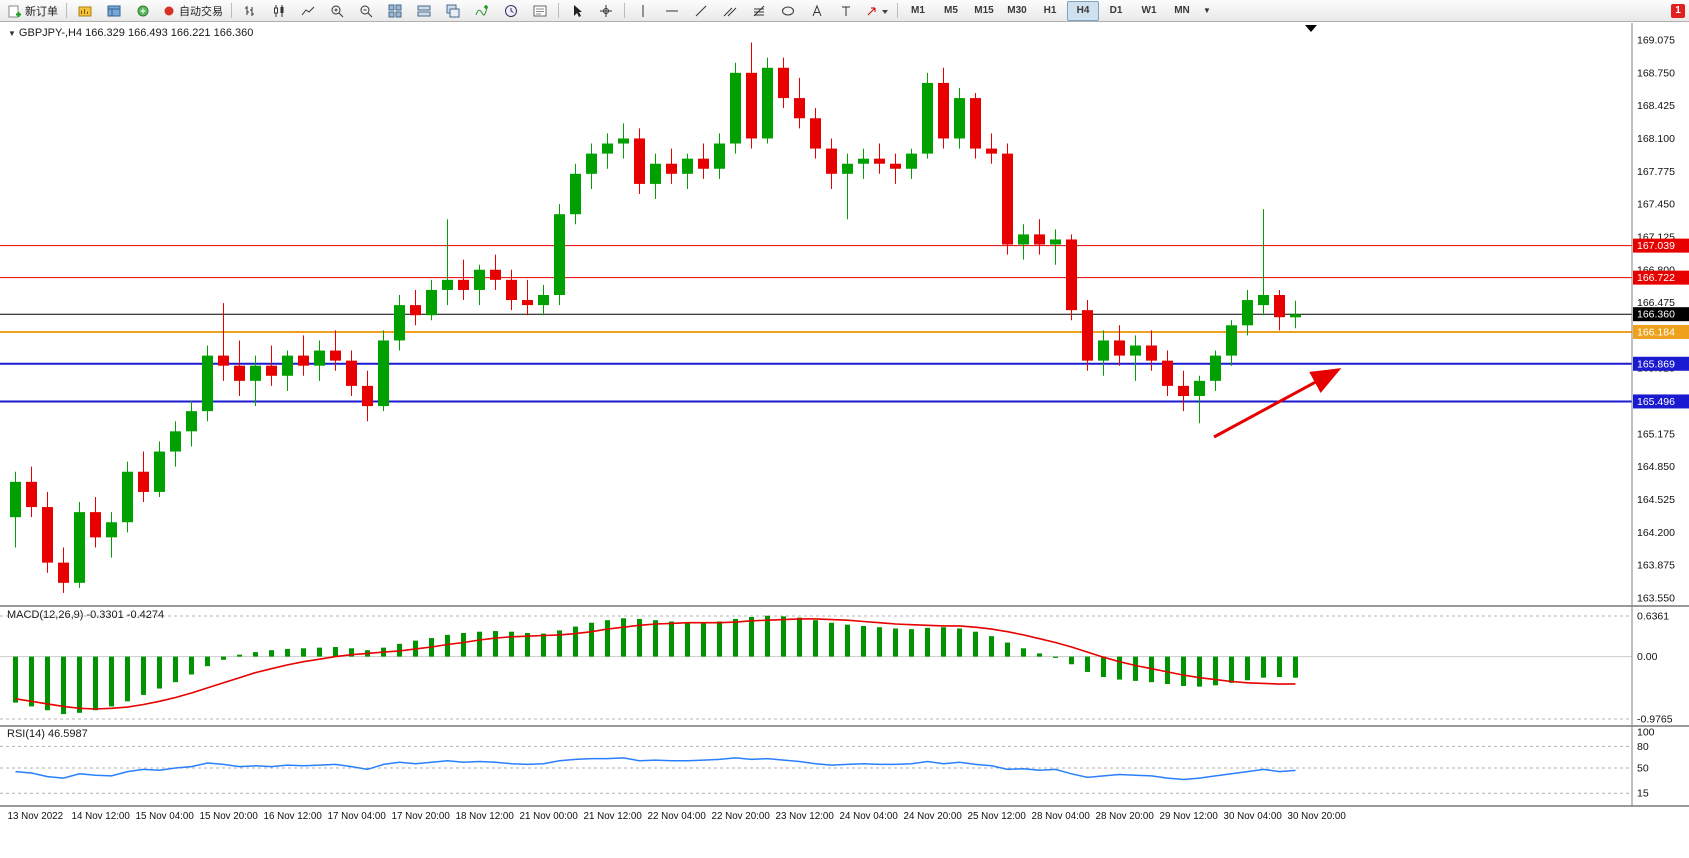  What do you see at coordinates (47, 734) in the screenshot?
I see `rsi-label: RSI(14) 46.5987` at bounding box center [47, 734].